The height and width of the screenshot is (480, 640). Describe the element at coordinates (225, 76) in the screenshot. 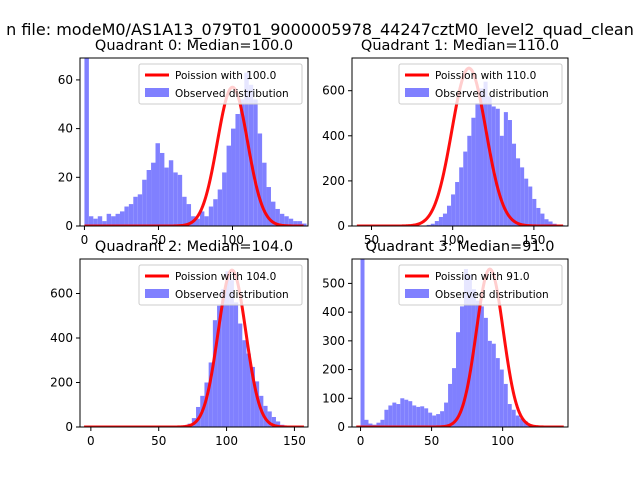

I see `legend-label-fit: Poission with 100.0` at that location.